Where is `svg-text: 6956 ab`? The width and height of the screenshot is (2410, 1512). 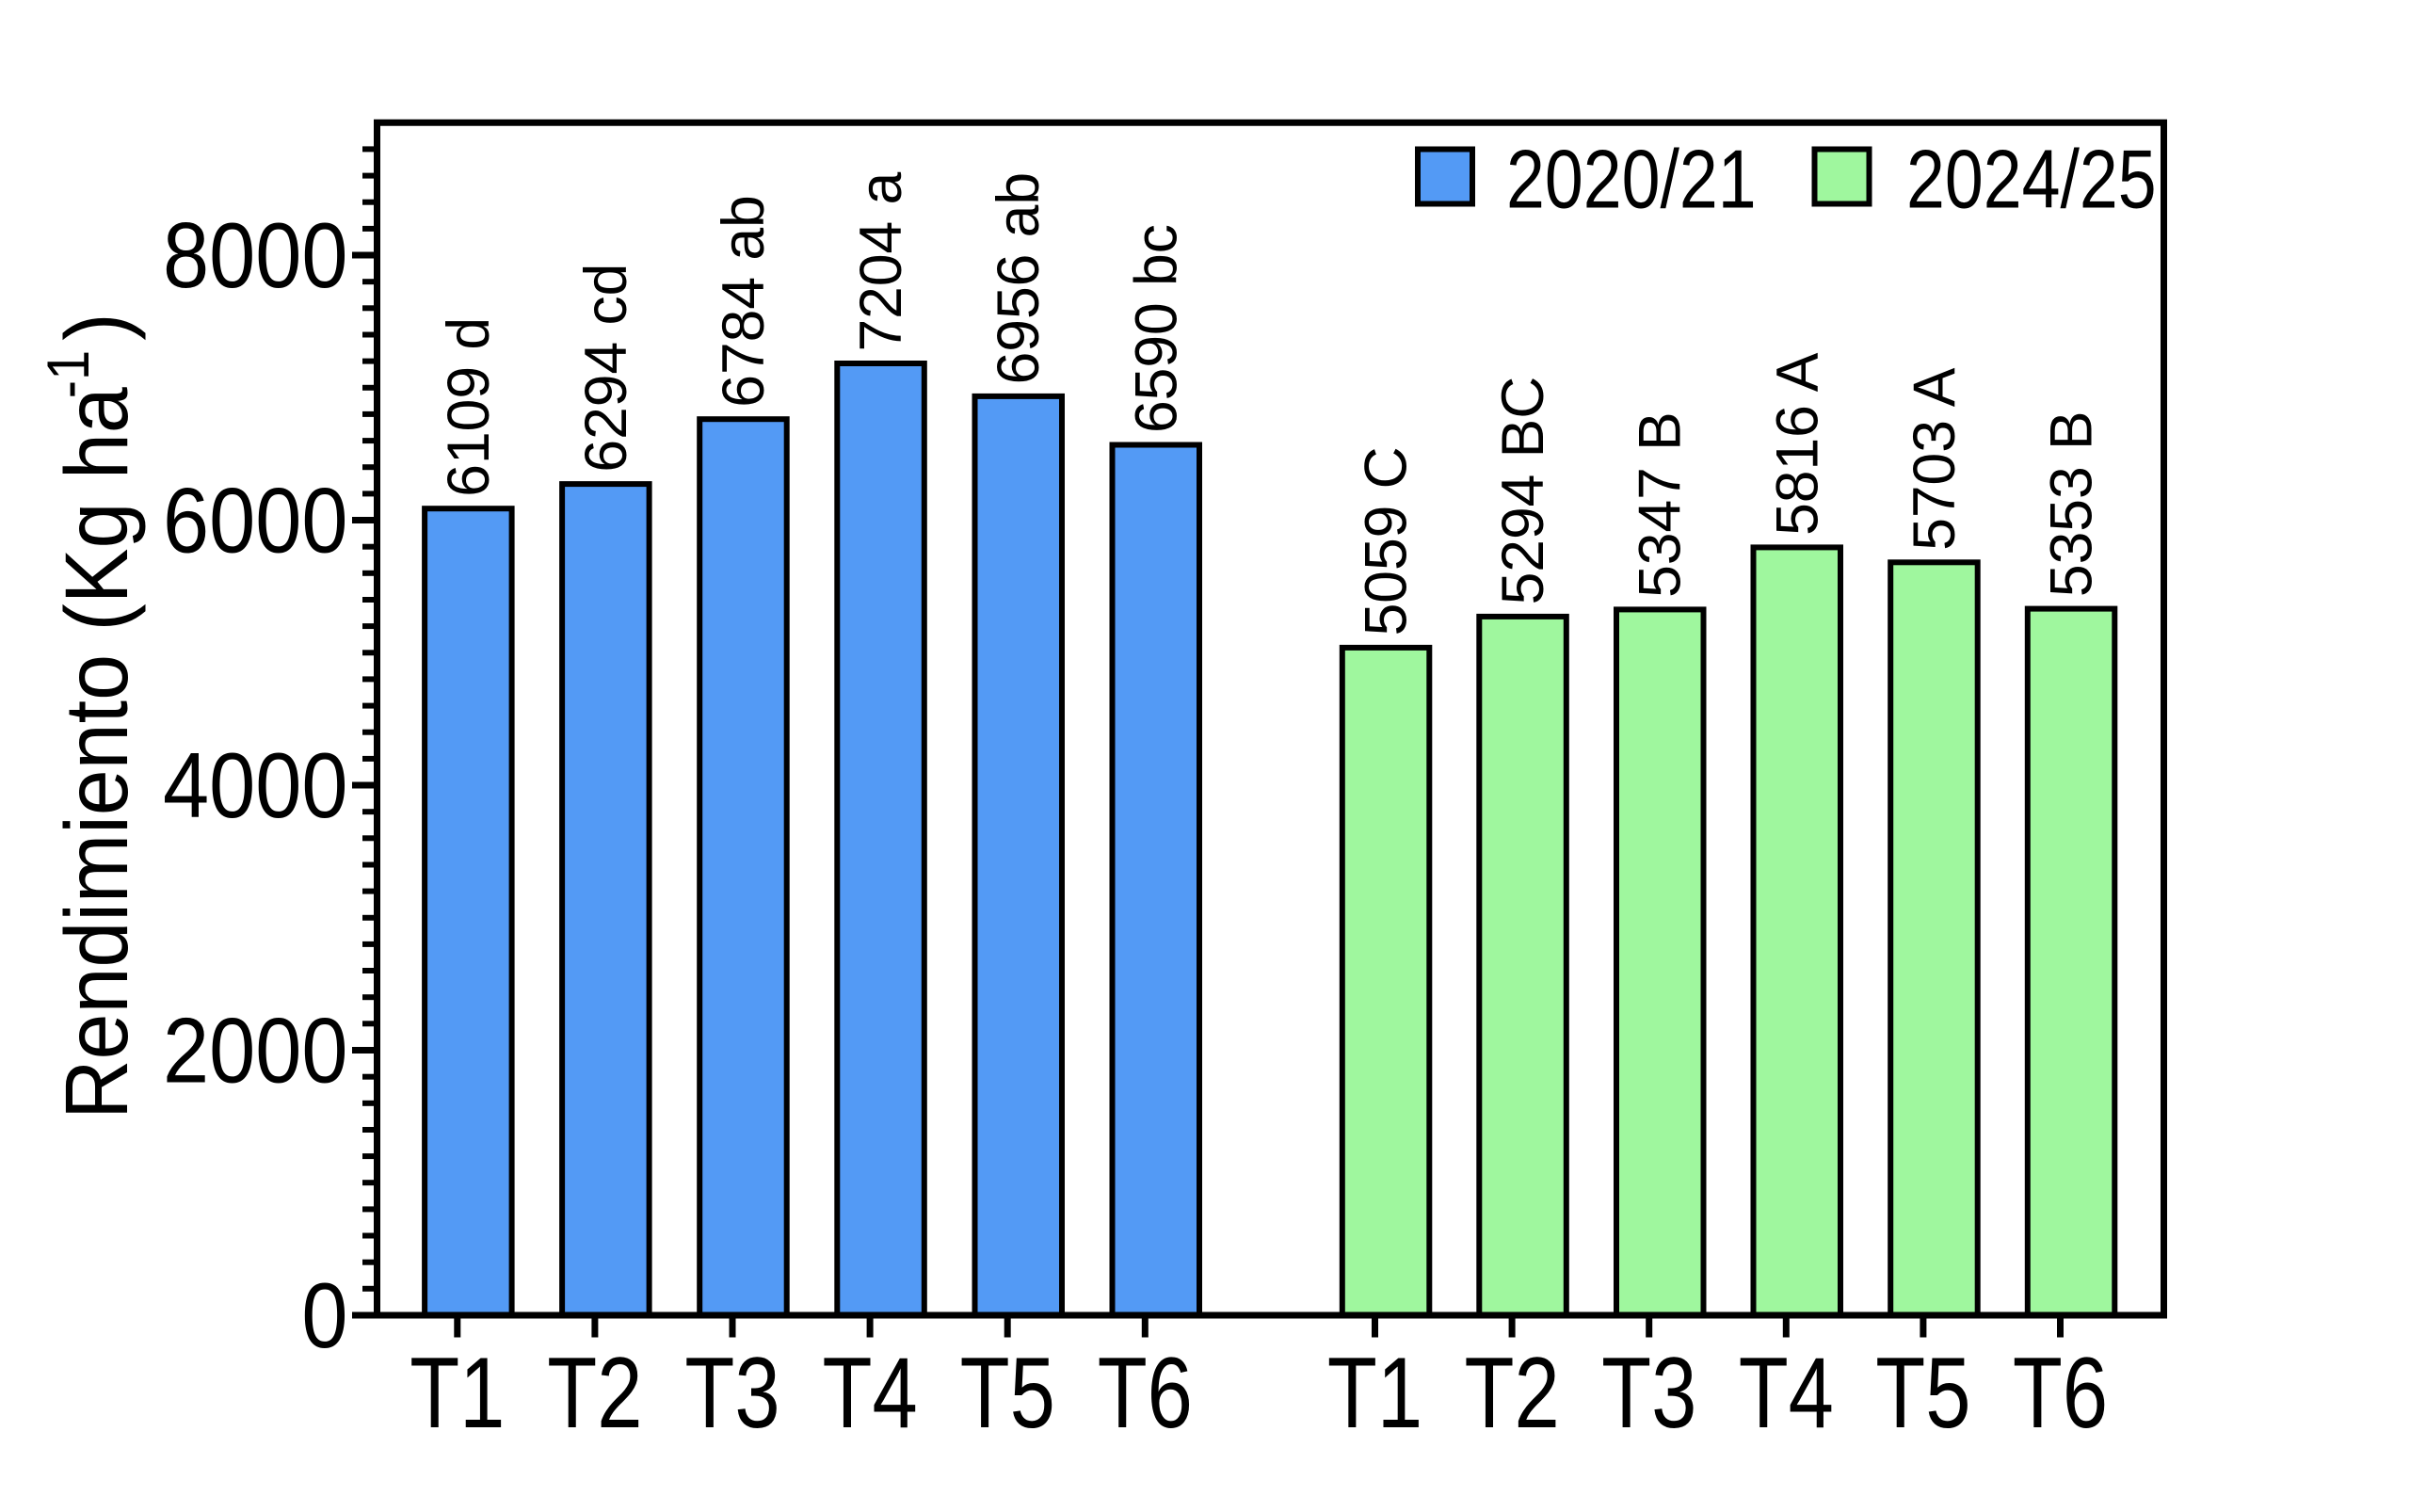 svg-text: 6956 ab is located at coordinates (1019, 278).